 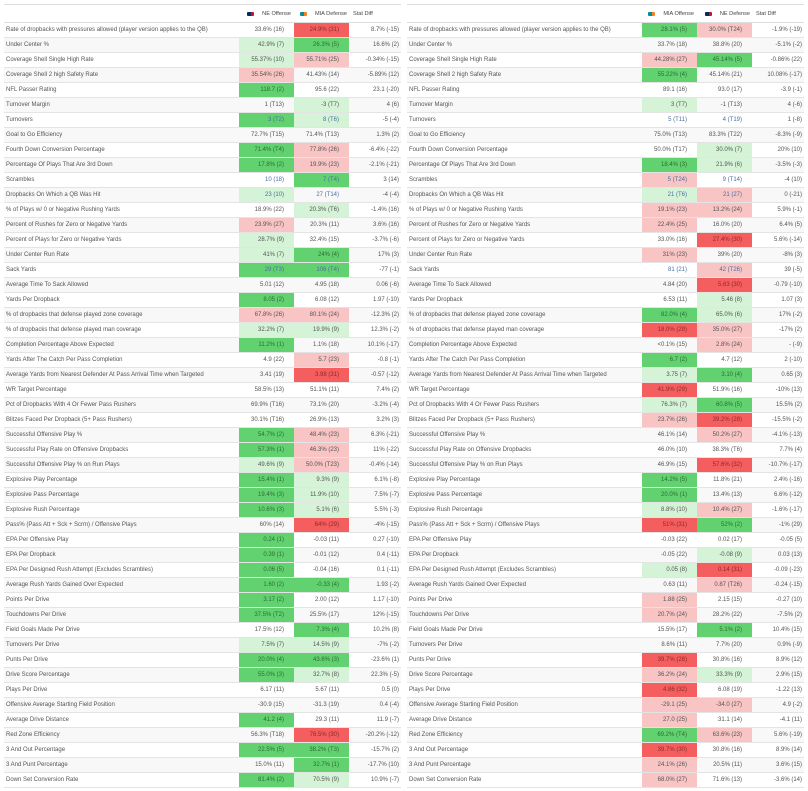 I want to click on stat-diff-value: -77 (-1), so click(x=389, y=270).